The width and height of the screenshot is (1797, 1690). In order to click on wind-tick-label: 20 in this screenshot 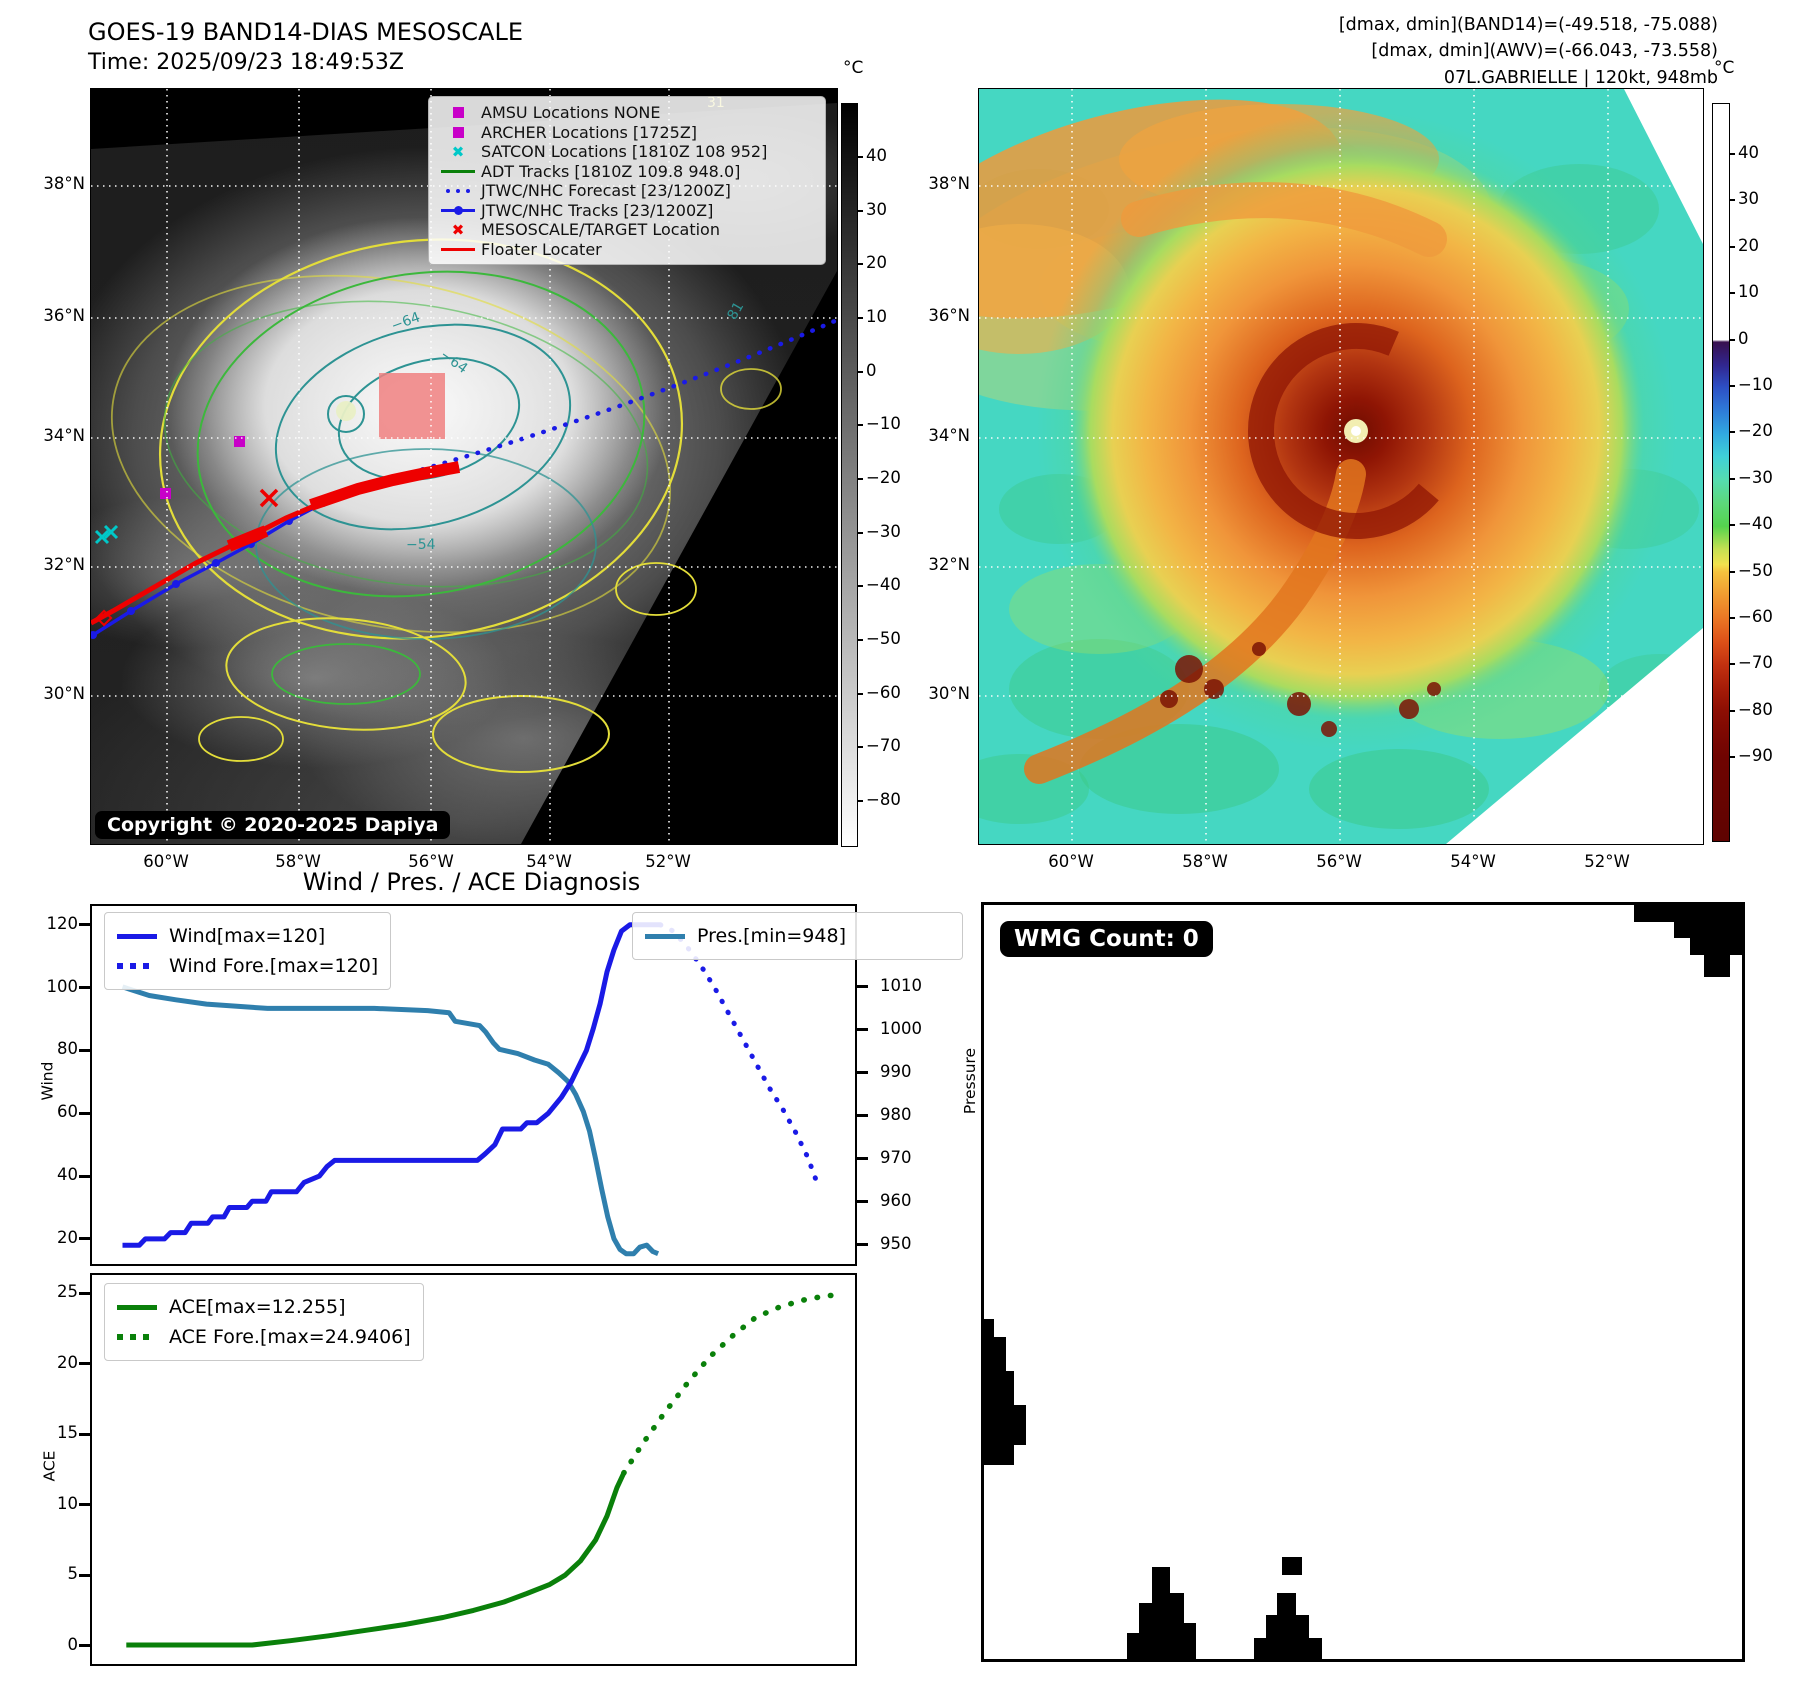, I will do `click(67, 1237)`.